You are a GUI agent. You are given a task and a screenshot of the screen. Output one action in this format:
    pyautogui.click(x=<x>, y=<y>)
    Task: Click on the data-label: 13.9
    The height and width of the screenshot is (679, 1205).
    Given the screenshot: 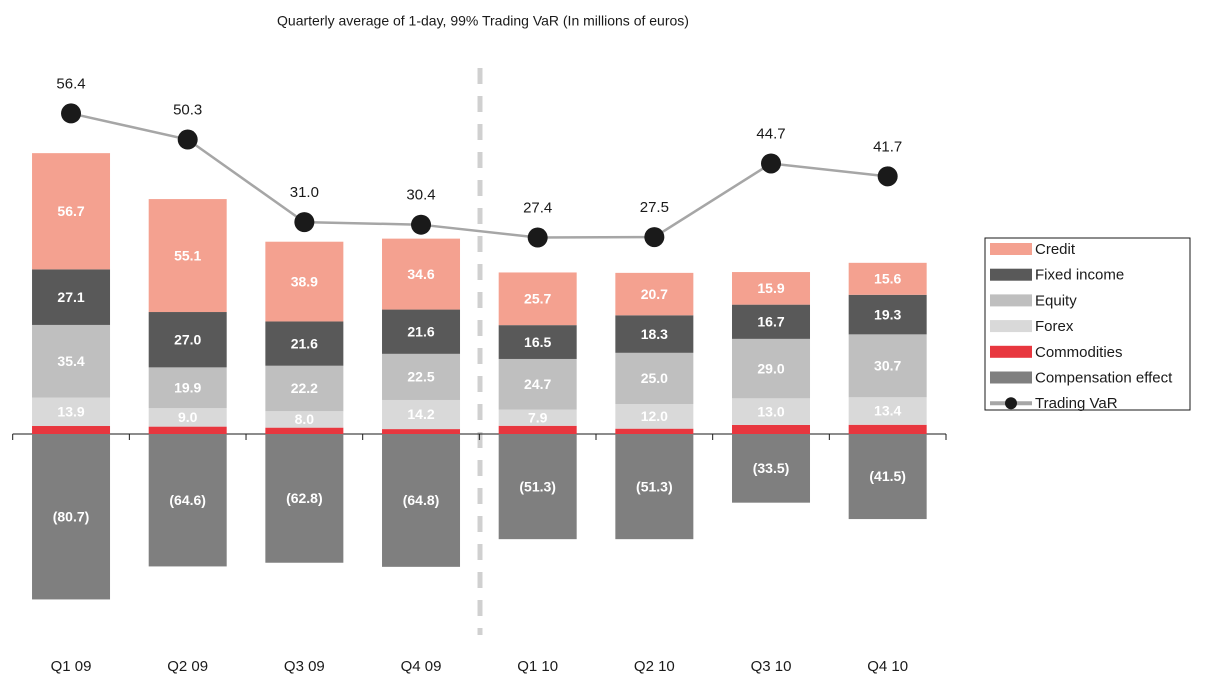 What is the action you would take?
    pyautogui.click(x=70, y=411)
    